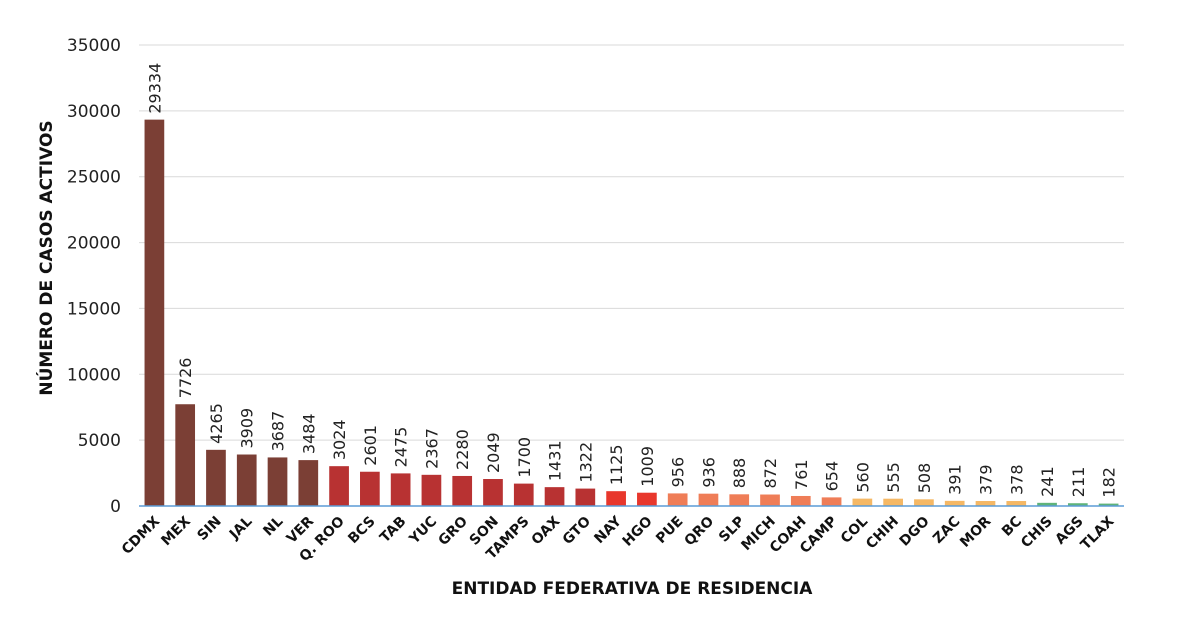 The width and height of the screenshot is (1200, 634). Describe the element at coordinates (1078, 482) in the screenshot. I see `bar-value-label: 211` at that location.